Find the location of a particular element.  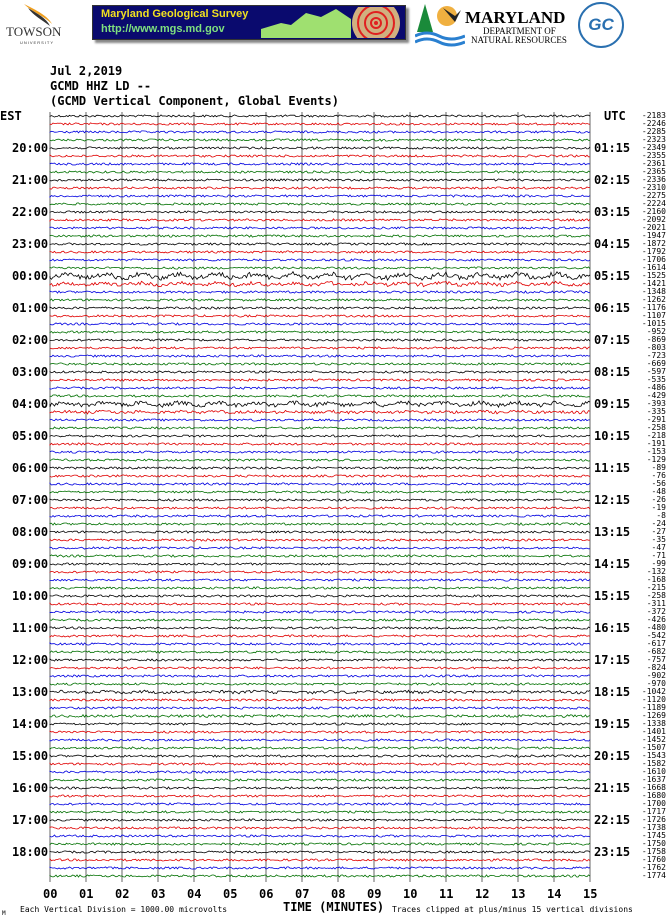

right-hour-label: 05:15 is located at coordinates (612, 276).